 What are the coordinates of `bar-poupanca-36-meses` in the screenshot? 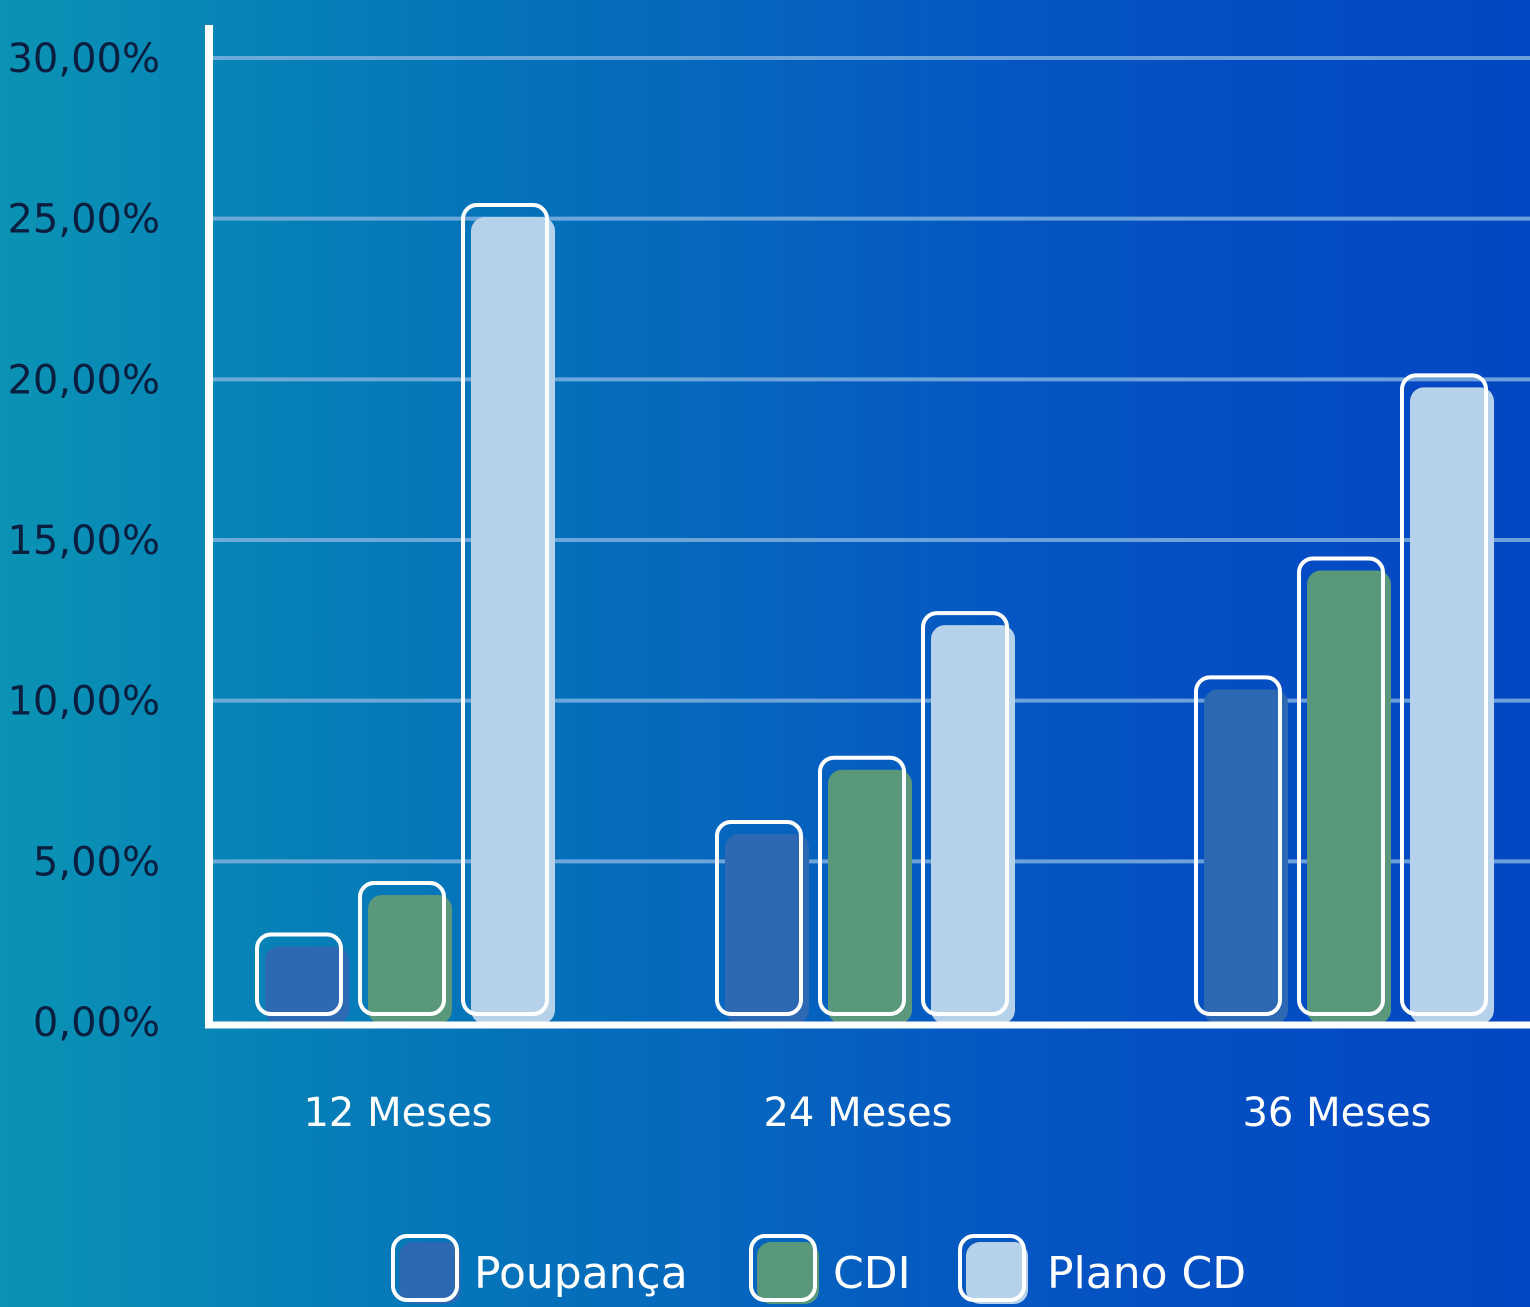 It's located at (1241, 849).